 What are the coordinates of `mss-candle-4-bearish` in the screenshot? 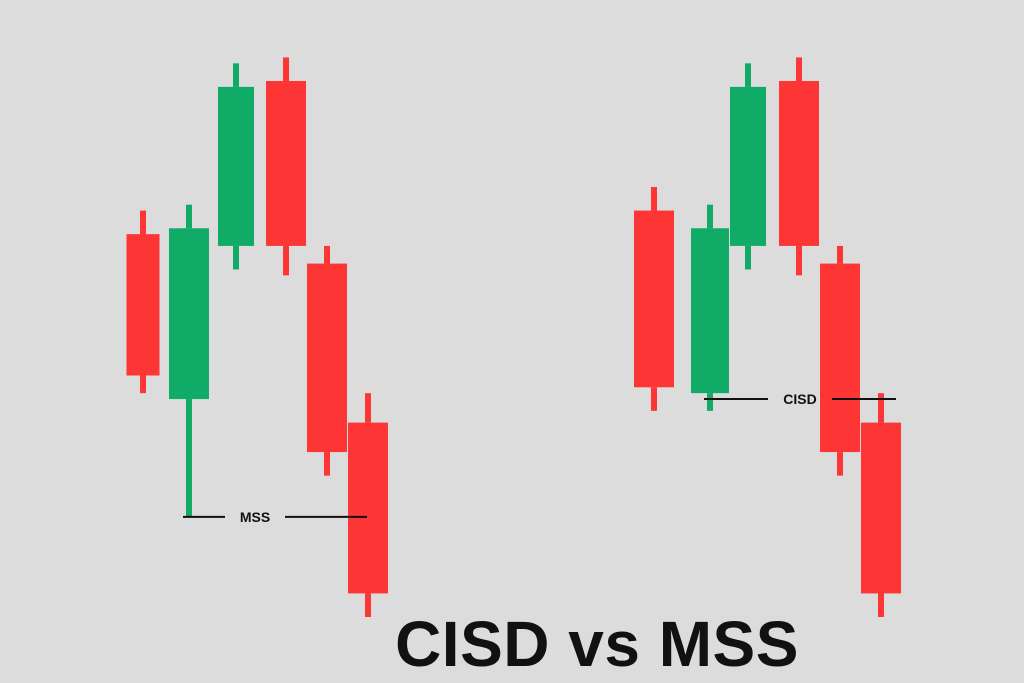 It's located at (286, 166).